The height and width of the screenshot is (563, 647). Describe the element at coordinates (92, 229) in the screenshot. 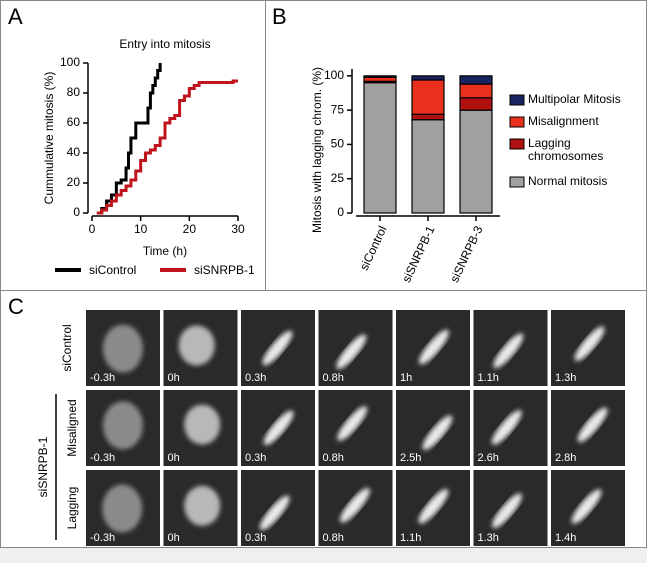

I see `x-tick-label: 0` at that location.